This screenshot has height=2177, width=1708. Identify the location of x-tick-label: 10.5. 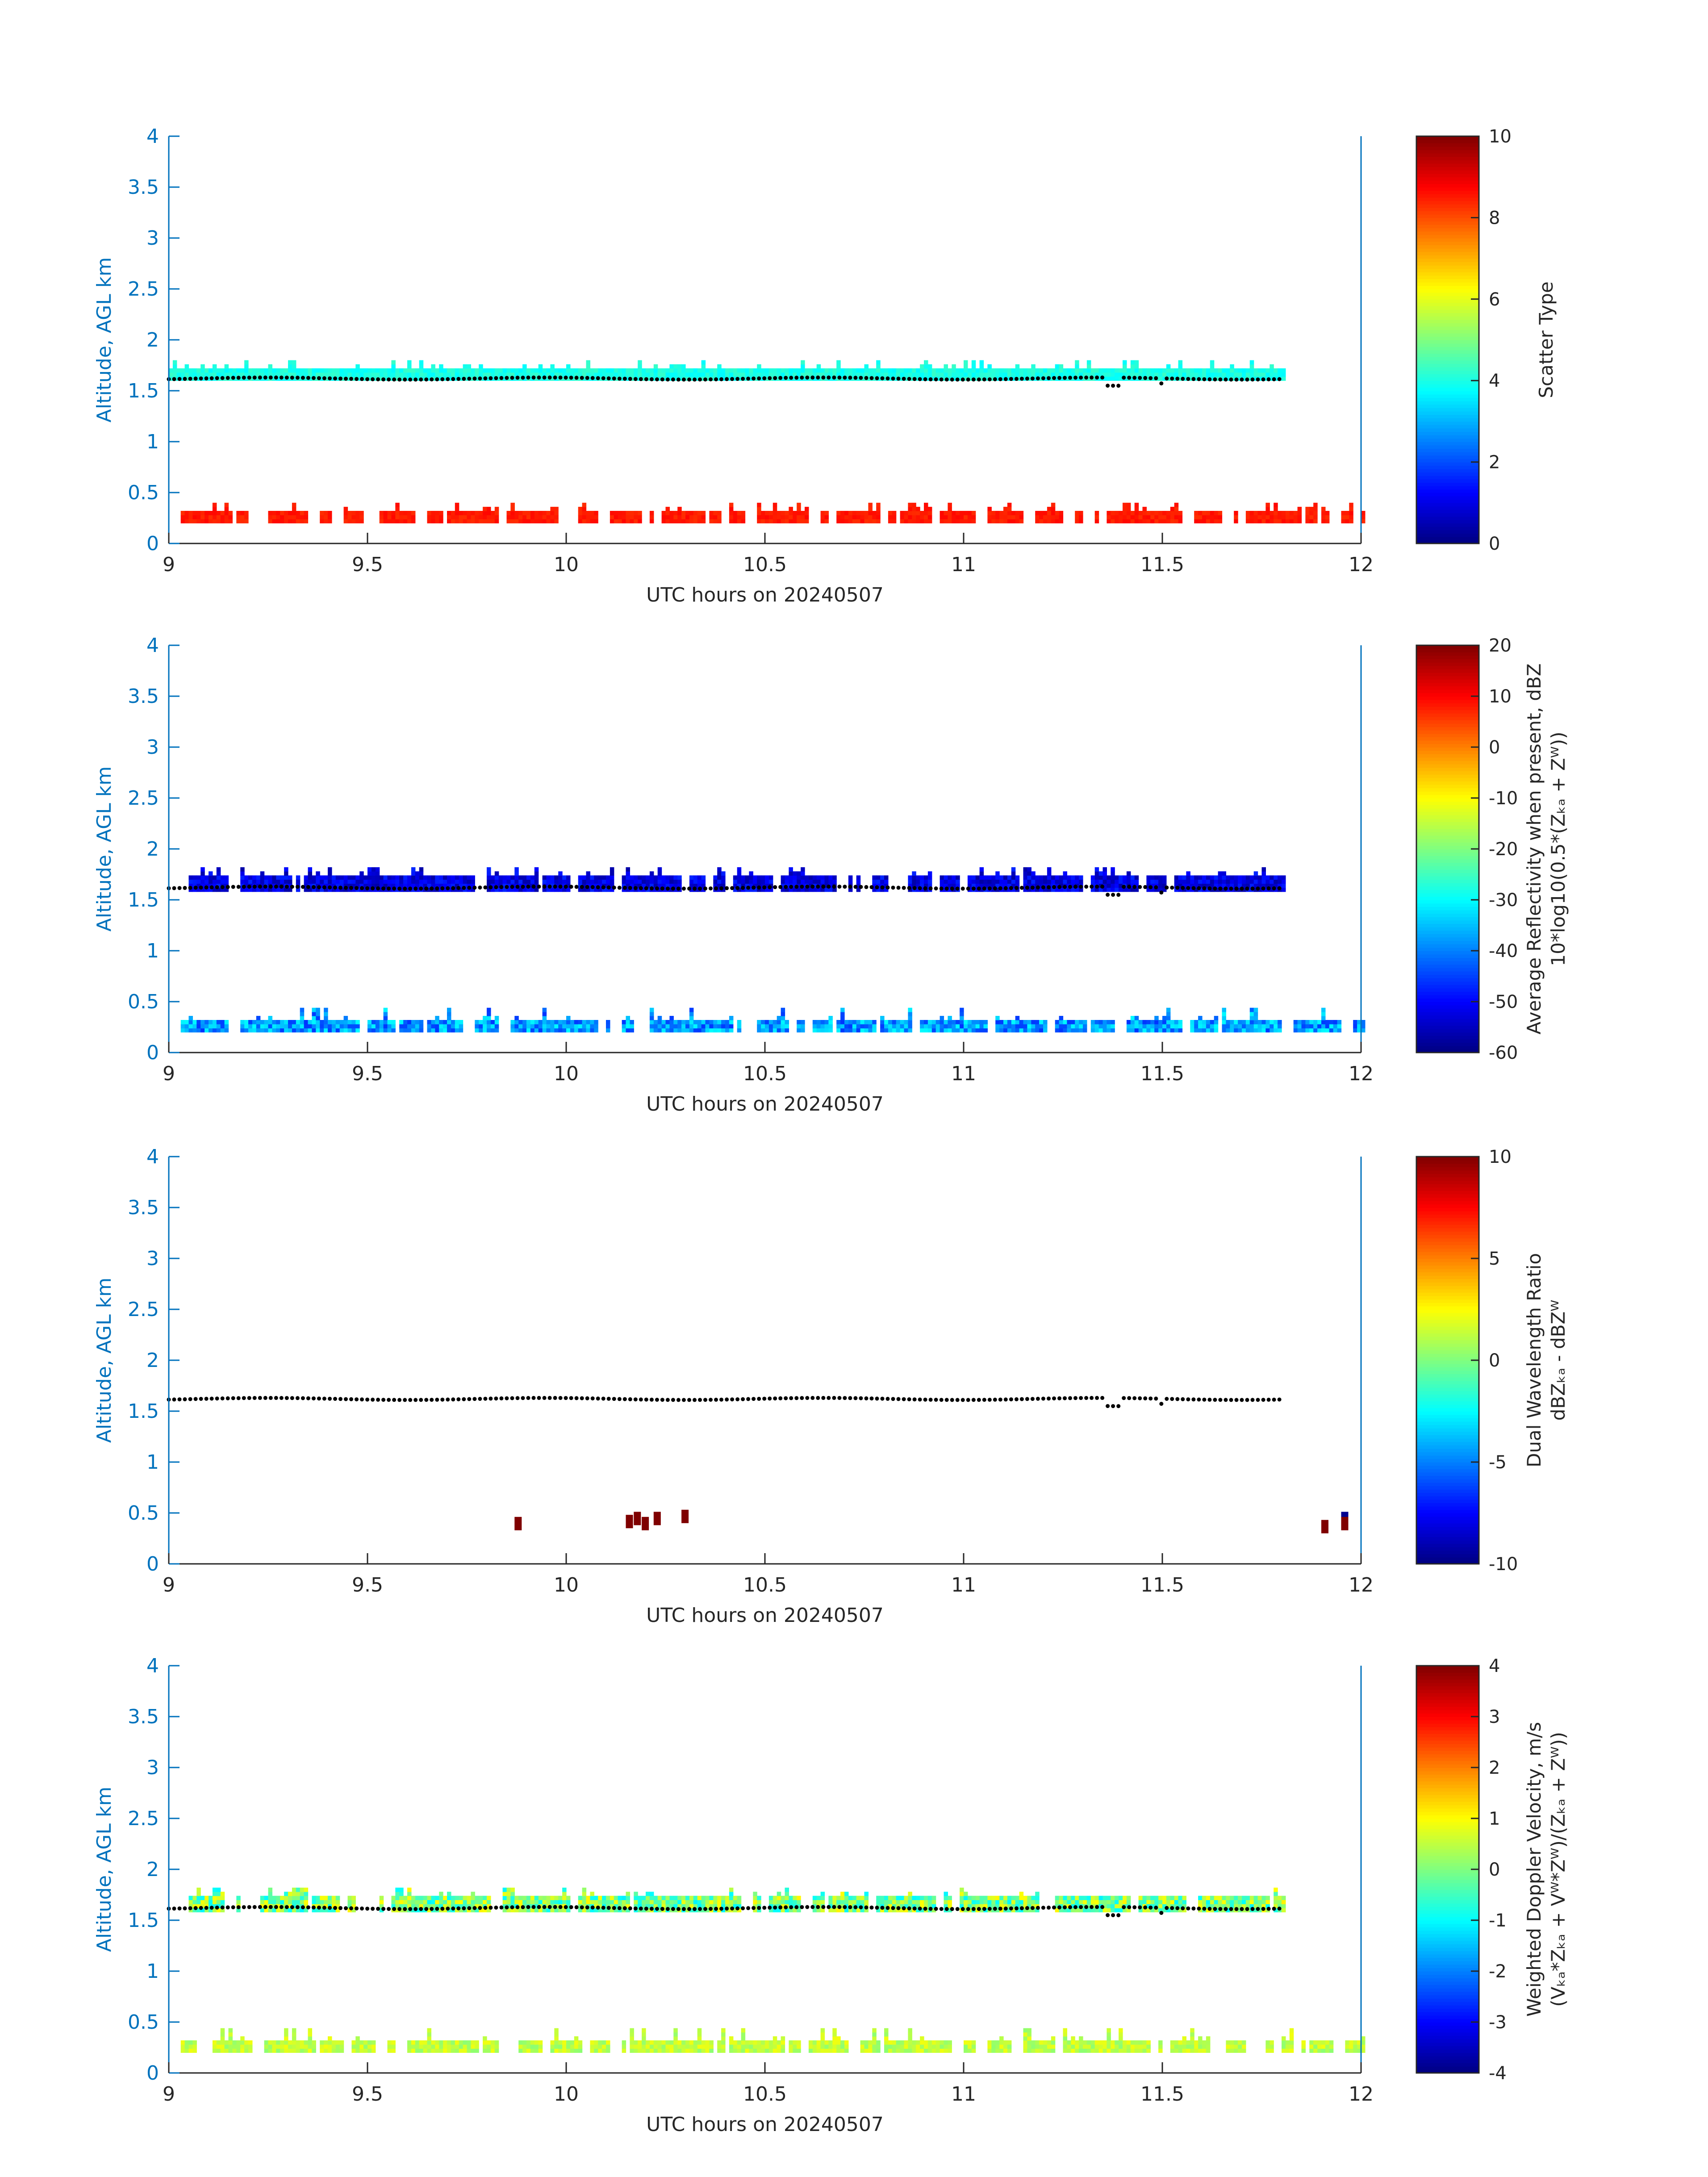
(765, 564).